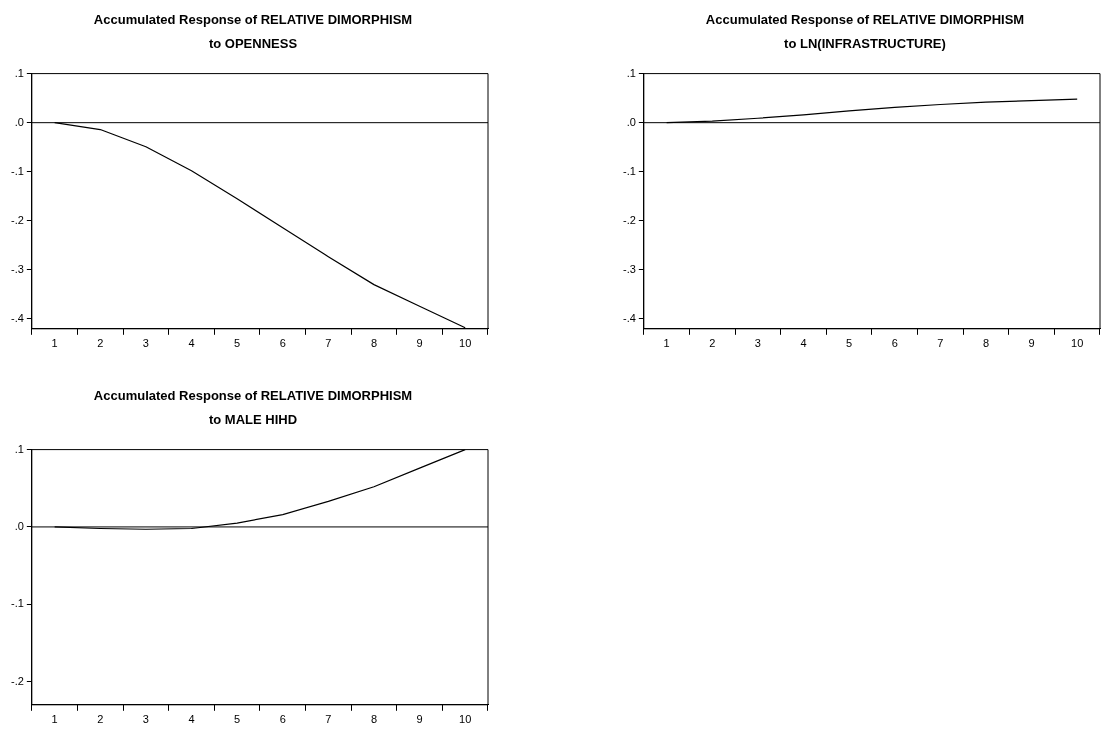 Image resolution: width=1112 pixels, height=730 pixels. I want to click on chart-title: Accumulated Response of RELATIVE DIMORPHISM to OPENNESS, so click(253, 32).